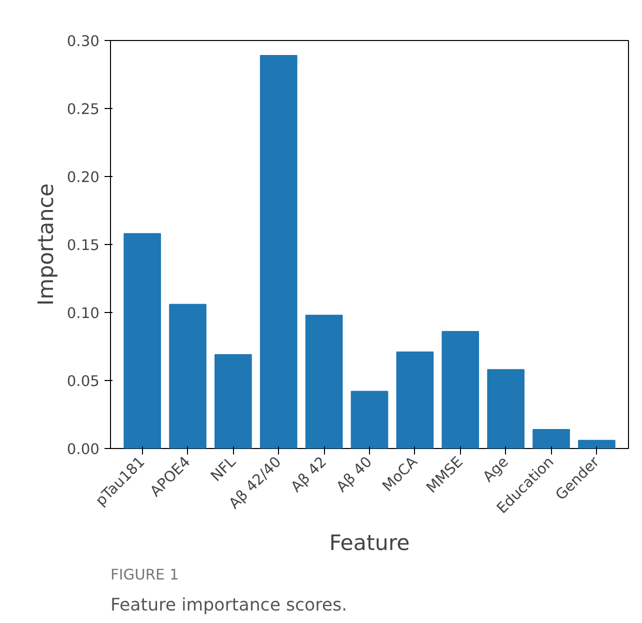 The image size is (642, 623). What do you see at coordinates (83, 245) in the screenshot?
I see `y-tick-label: 0.15` at bounding box center [83, 245].